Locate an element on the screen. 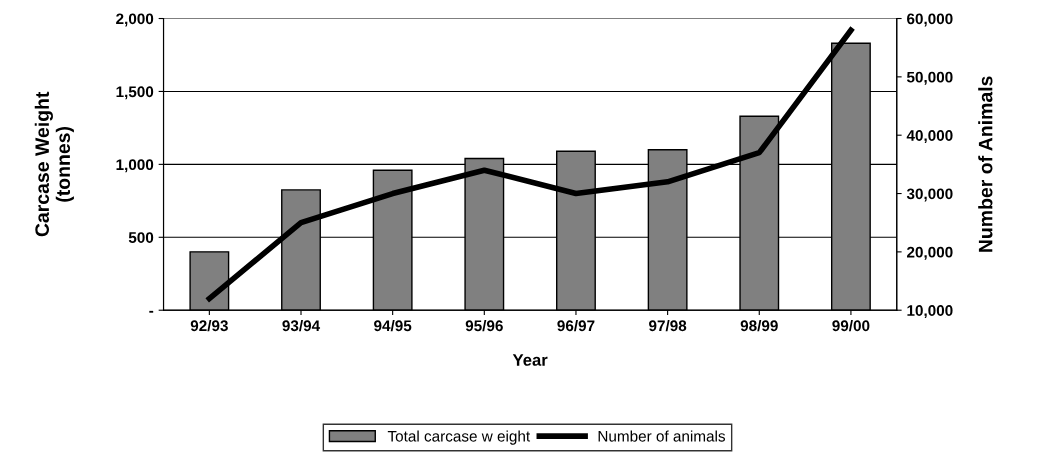  x-tick-label: 93/94 is located at coordinates (301, 325).